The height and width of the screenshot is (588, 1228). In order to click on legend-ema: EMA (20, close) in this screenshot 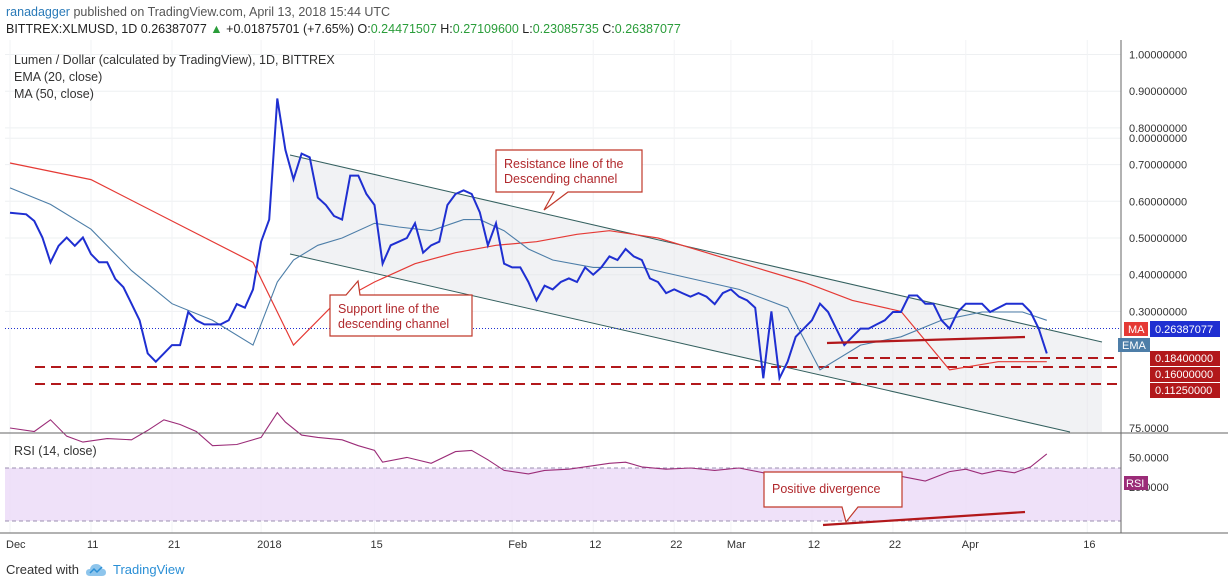, I will do `click(58, 77)`.